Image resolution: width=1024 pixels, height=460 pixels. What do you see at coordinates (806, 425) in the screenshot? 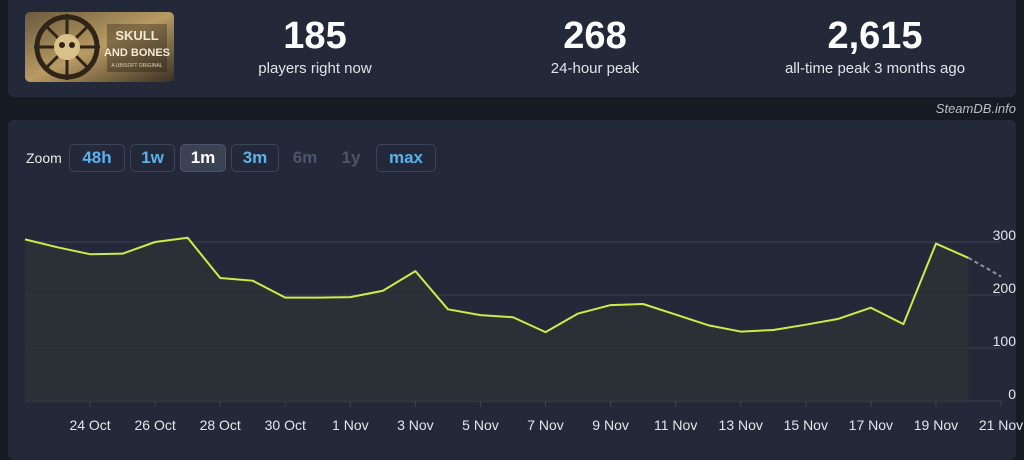
I see `x-tick-label: 15 Nov` at bounding box center [806, 425].